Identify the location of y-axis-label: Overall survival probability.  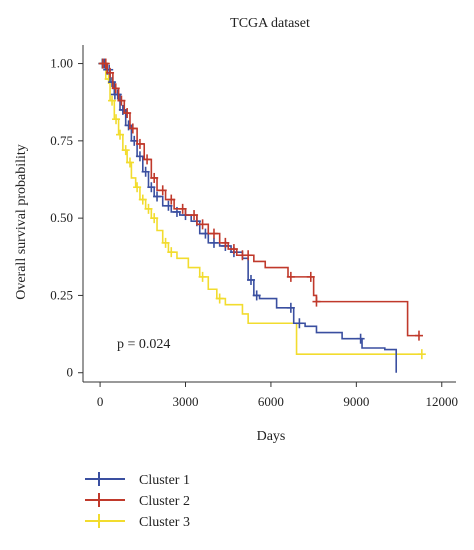
(21, 222).